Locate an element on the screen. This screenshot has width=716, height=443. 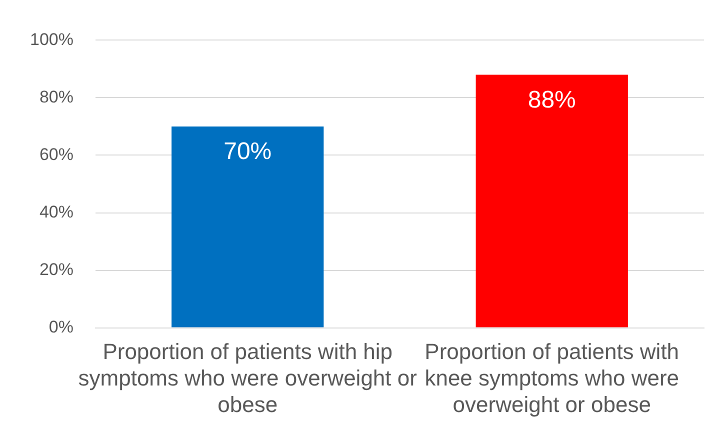
data-label: 70% is located at coordinates (248, 152).